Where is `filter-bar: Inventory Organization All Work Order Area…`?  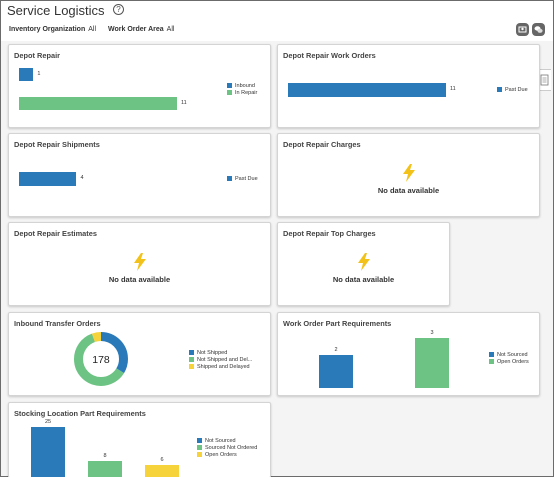 filter-bar: Inventory Organization All Work Order Area… is located at coordinates (97, 29).